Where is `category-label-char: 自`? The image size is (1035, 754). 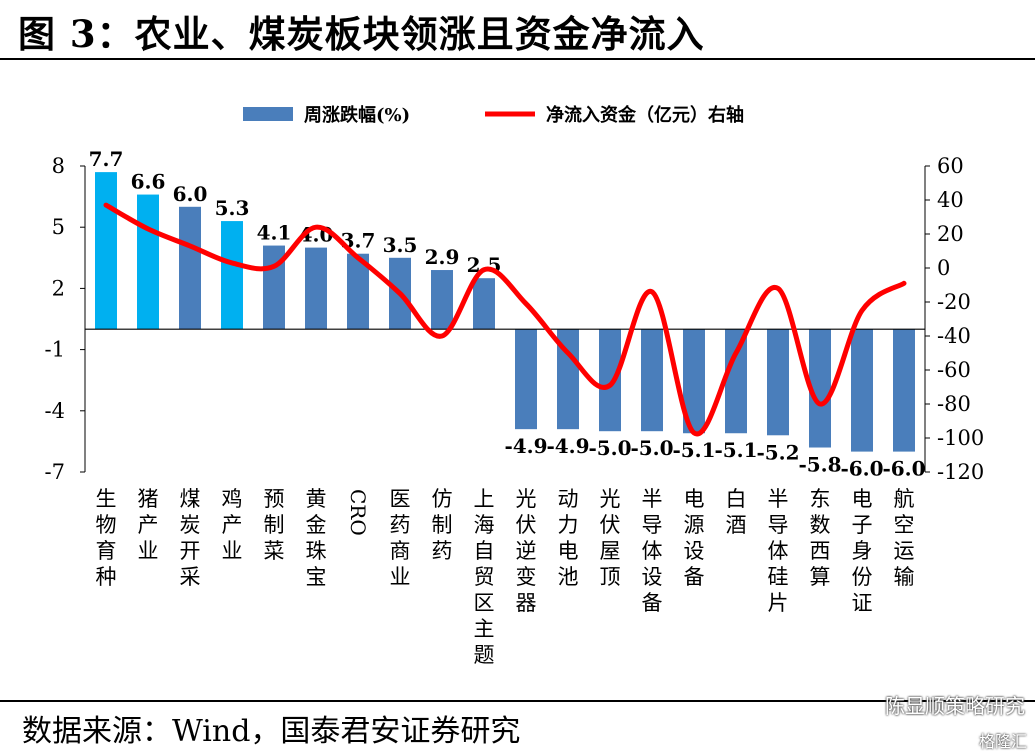
category-label-char: 自 is located at coordinates (484, 551).